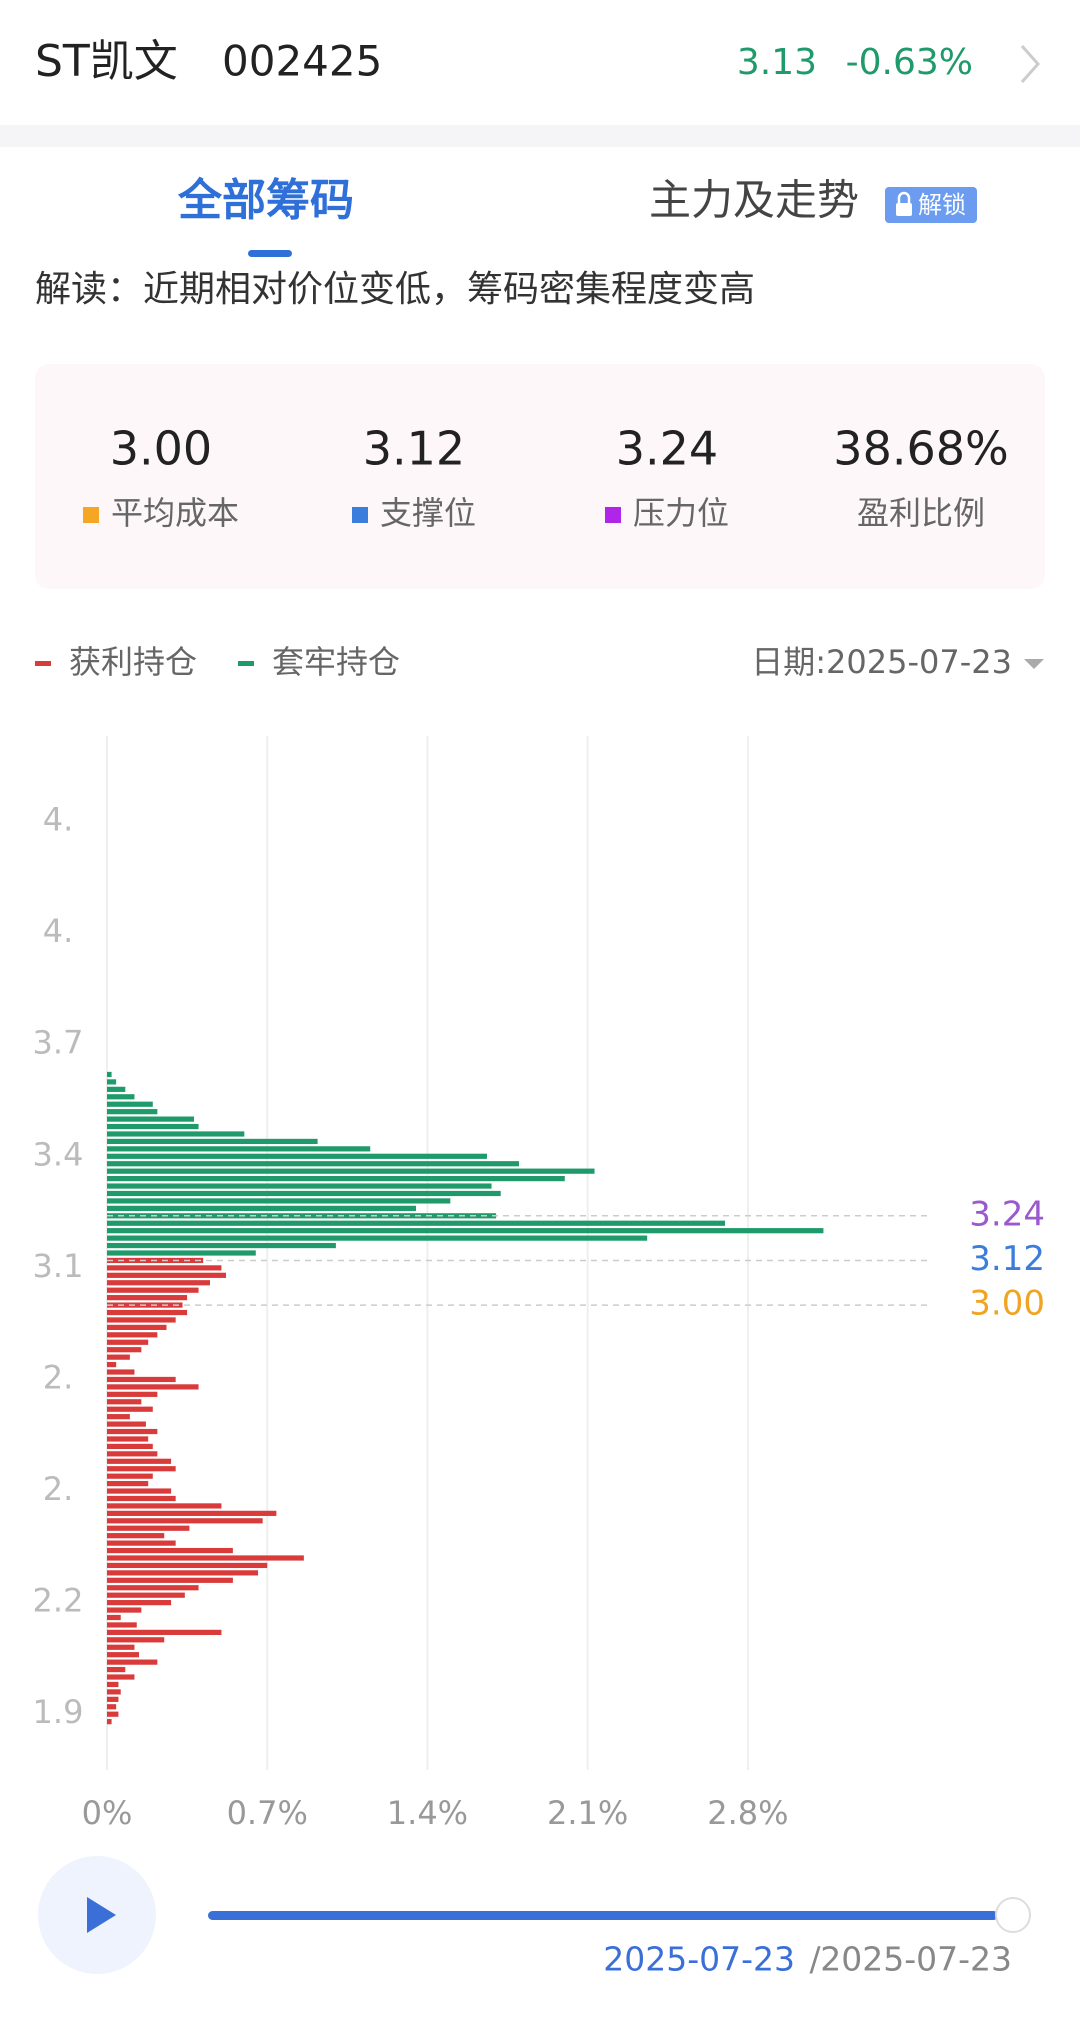 The image size is (1080, 2018). Describe the element at coordinates (302, 61) in the screenshot. I see `stock-code: 002425` at that location.